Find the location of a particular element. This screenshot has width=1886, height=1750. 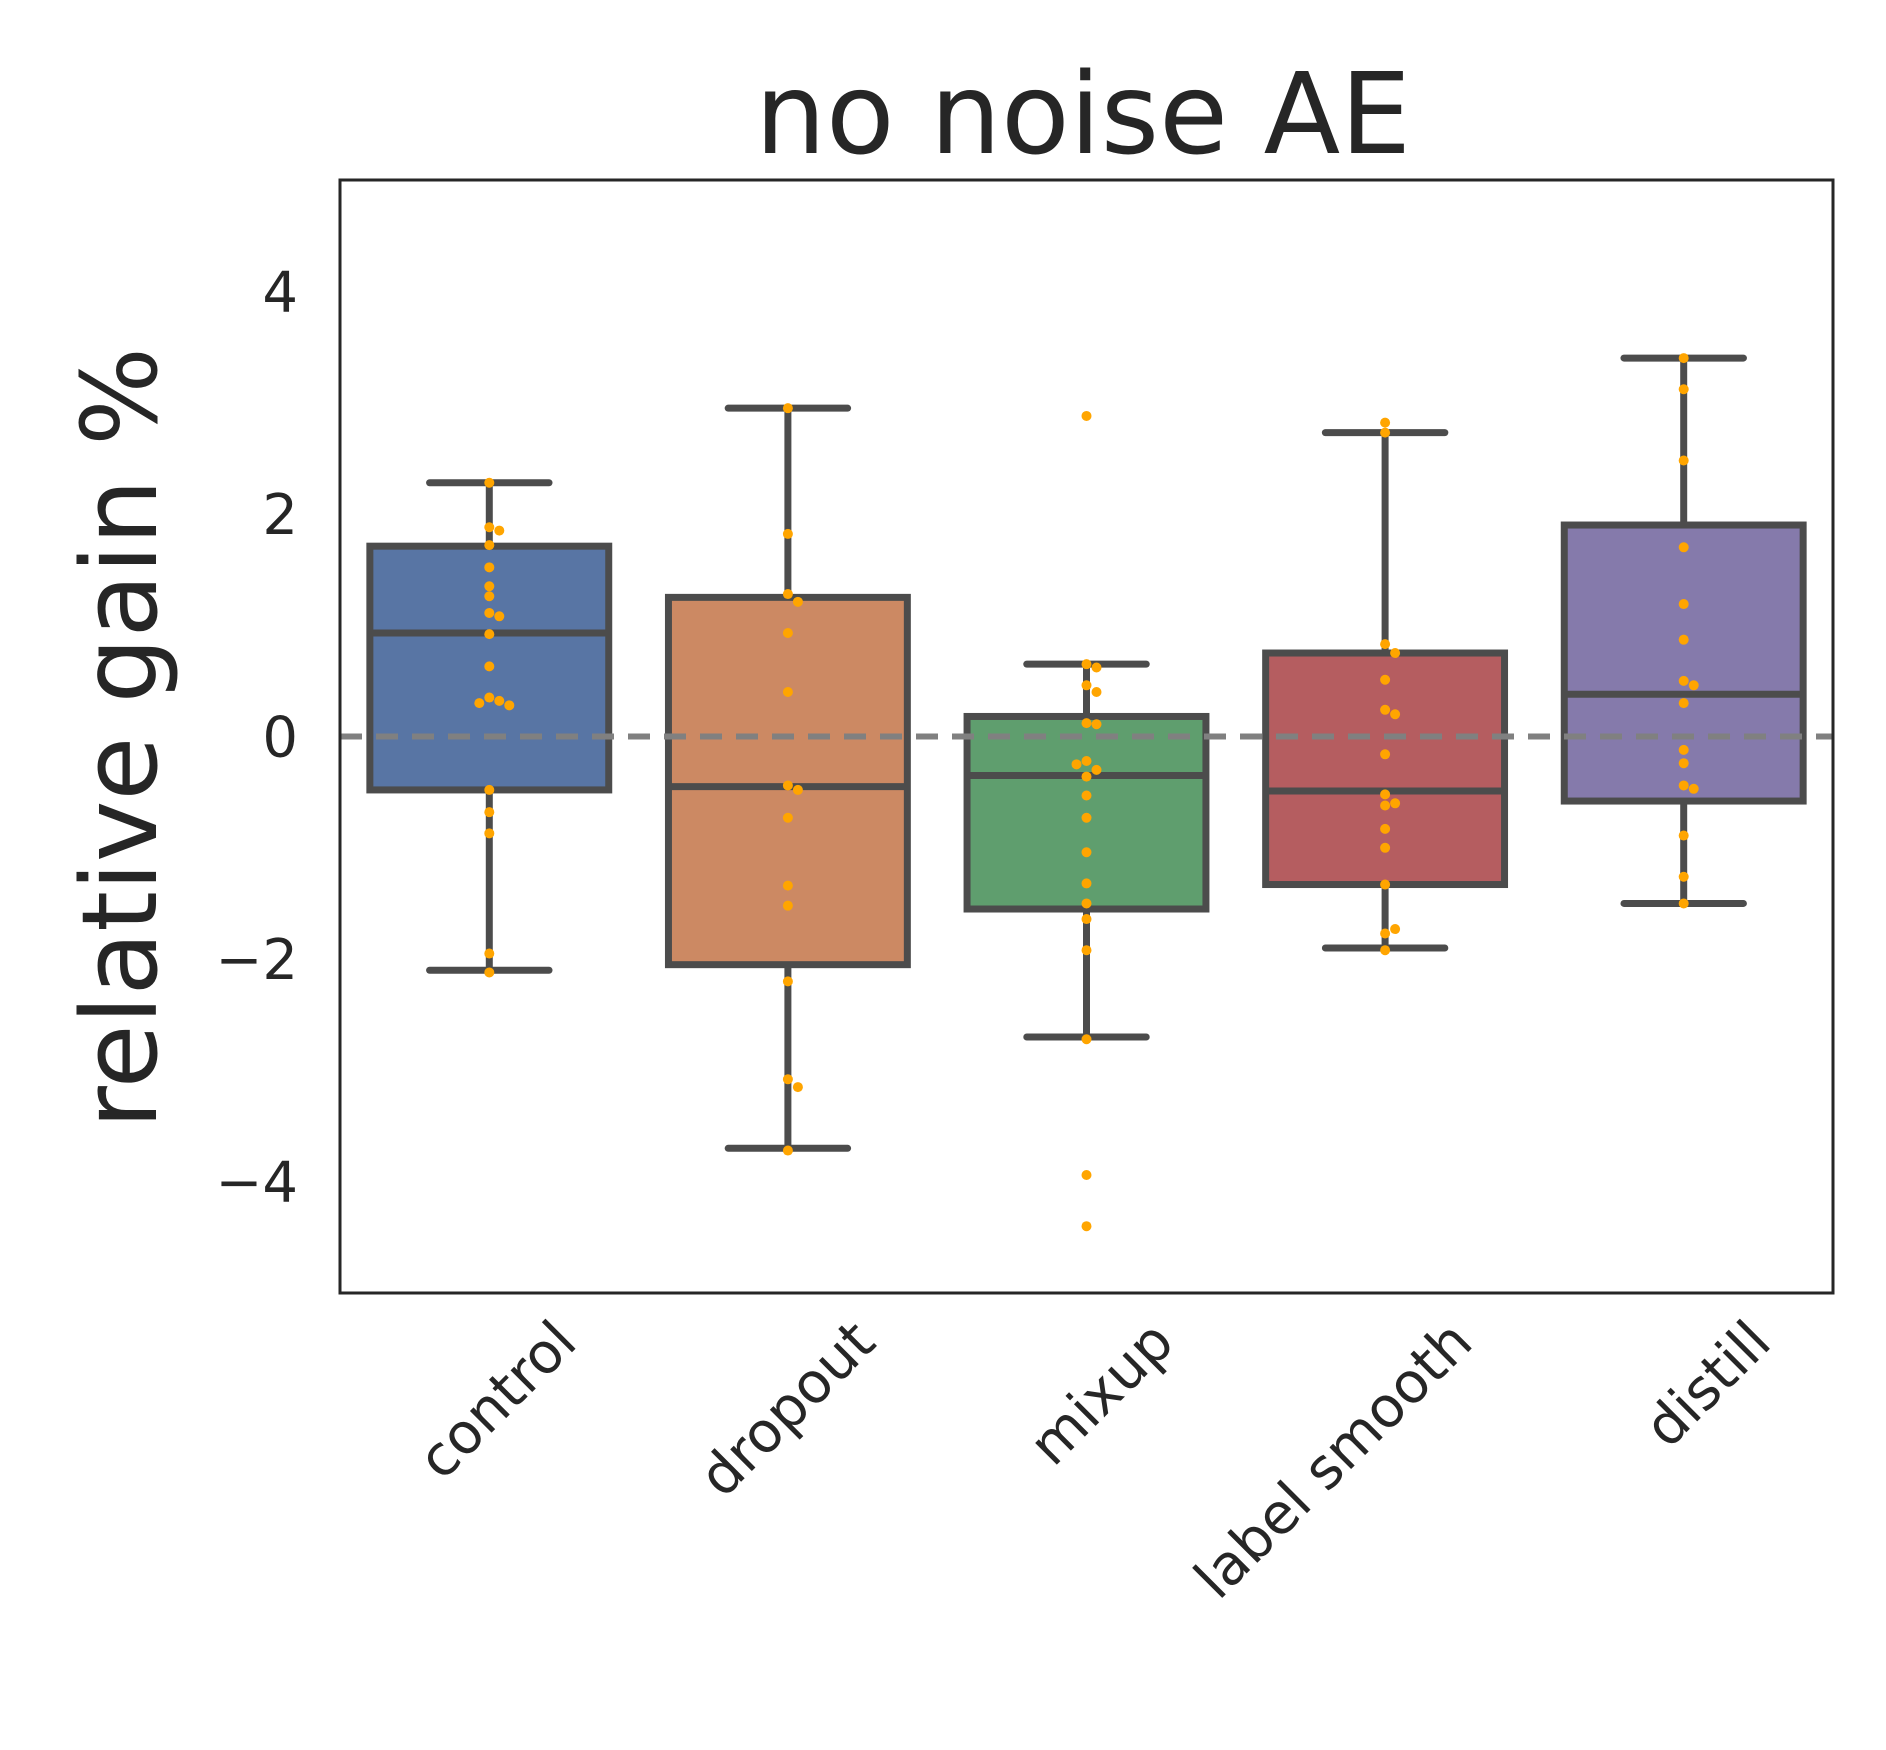

x-tick-label: mixup is located at coordinates (1101, 1393).